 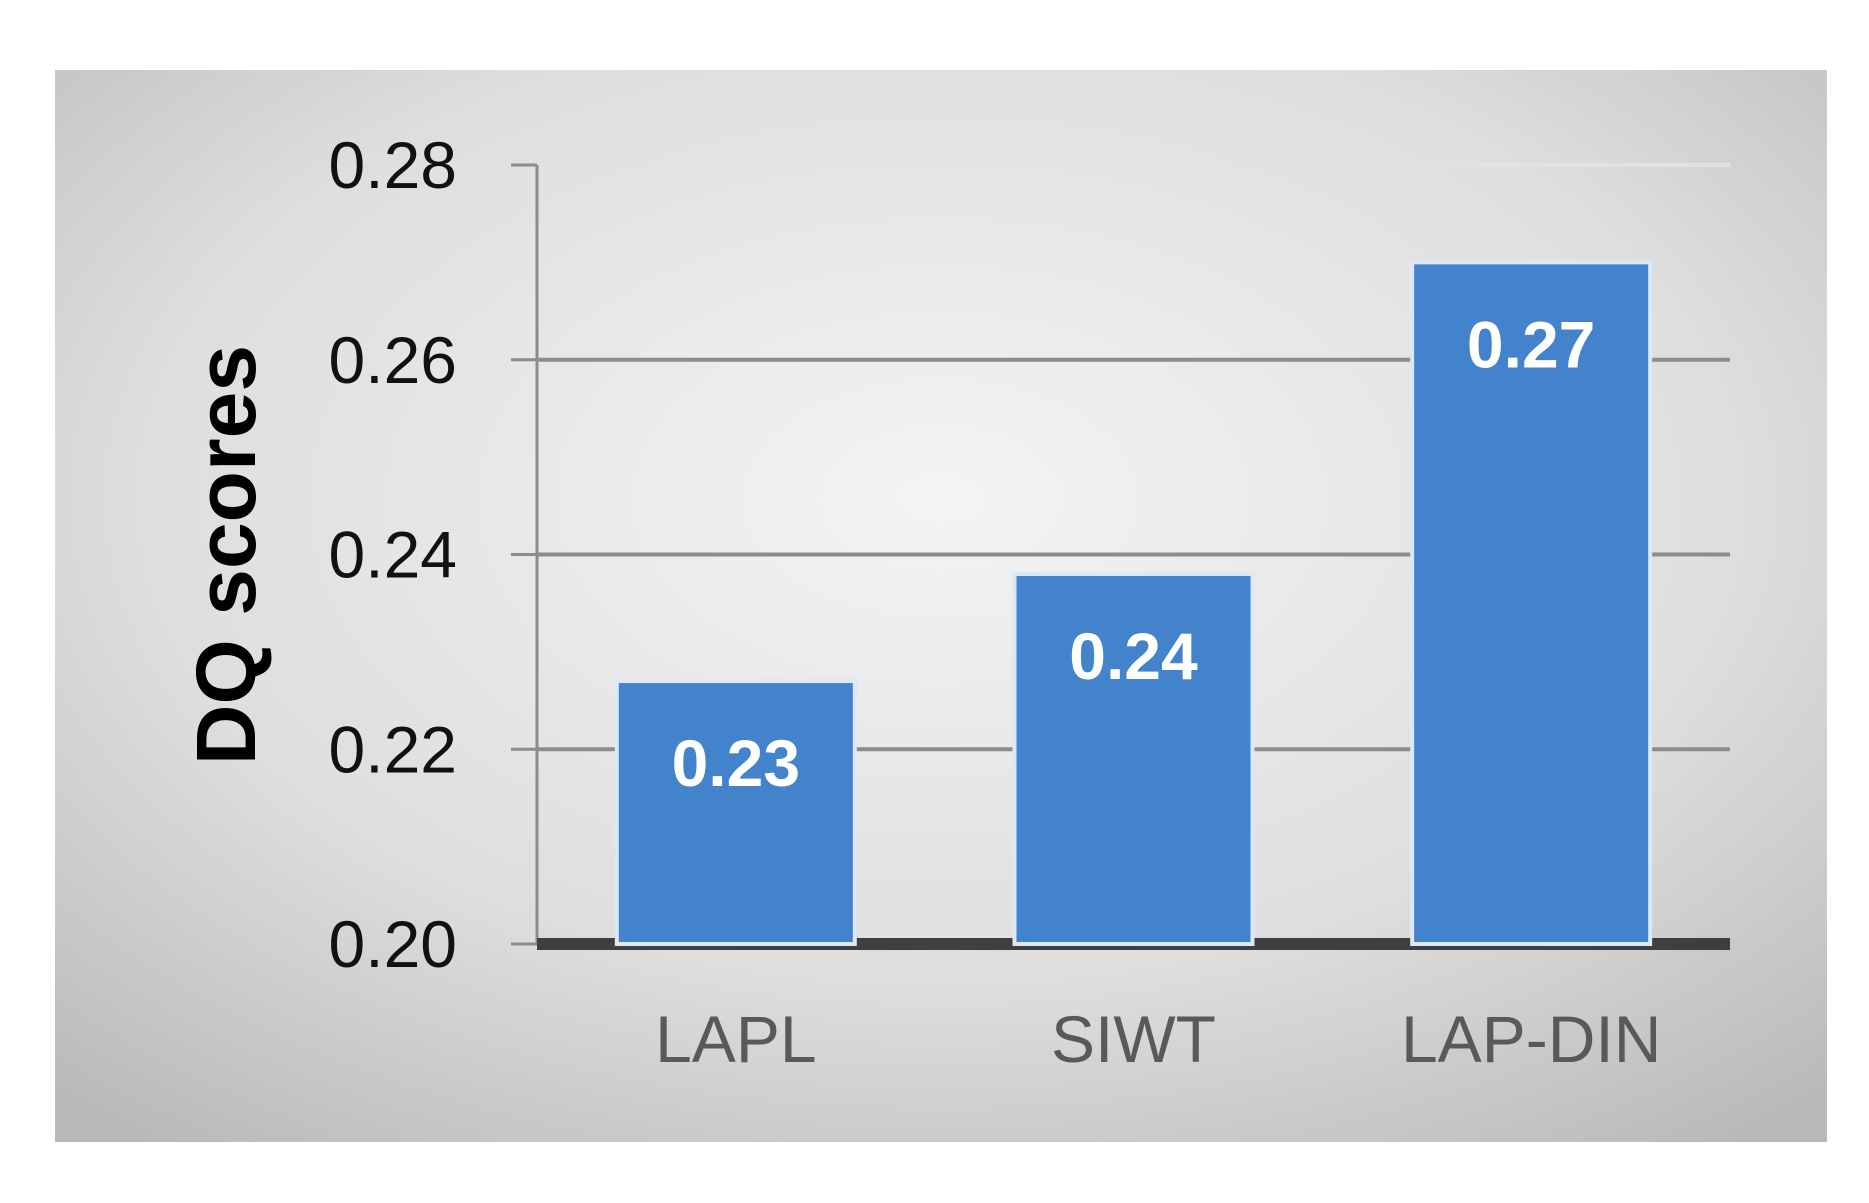 What do you see at coordinates (226, 555) in the screenshot?
I see `y-axis-title: DQ scores` at bounding box center [226, 555].